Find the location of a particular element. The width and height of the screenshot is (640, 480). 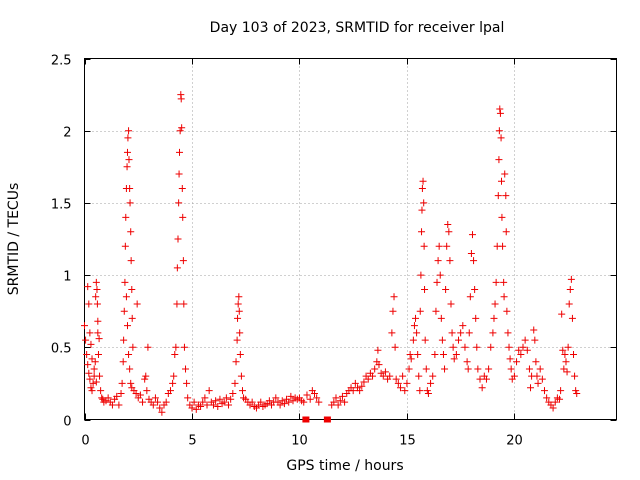

y-tick-label: 0.5 is located at coordinates (61, 349).